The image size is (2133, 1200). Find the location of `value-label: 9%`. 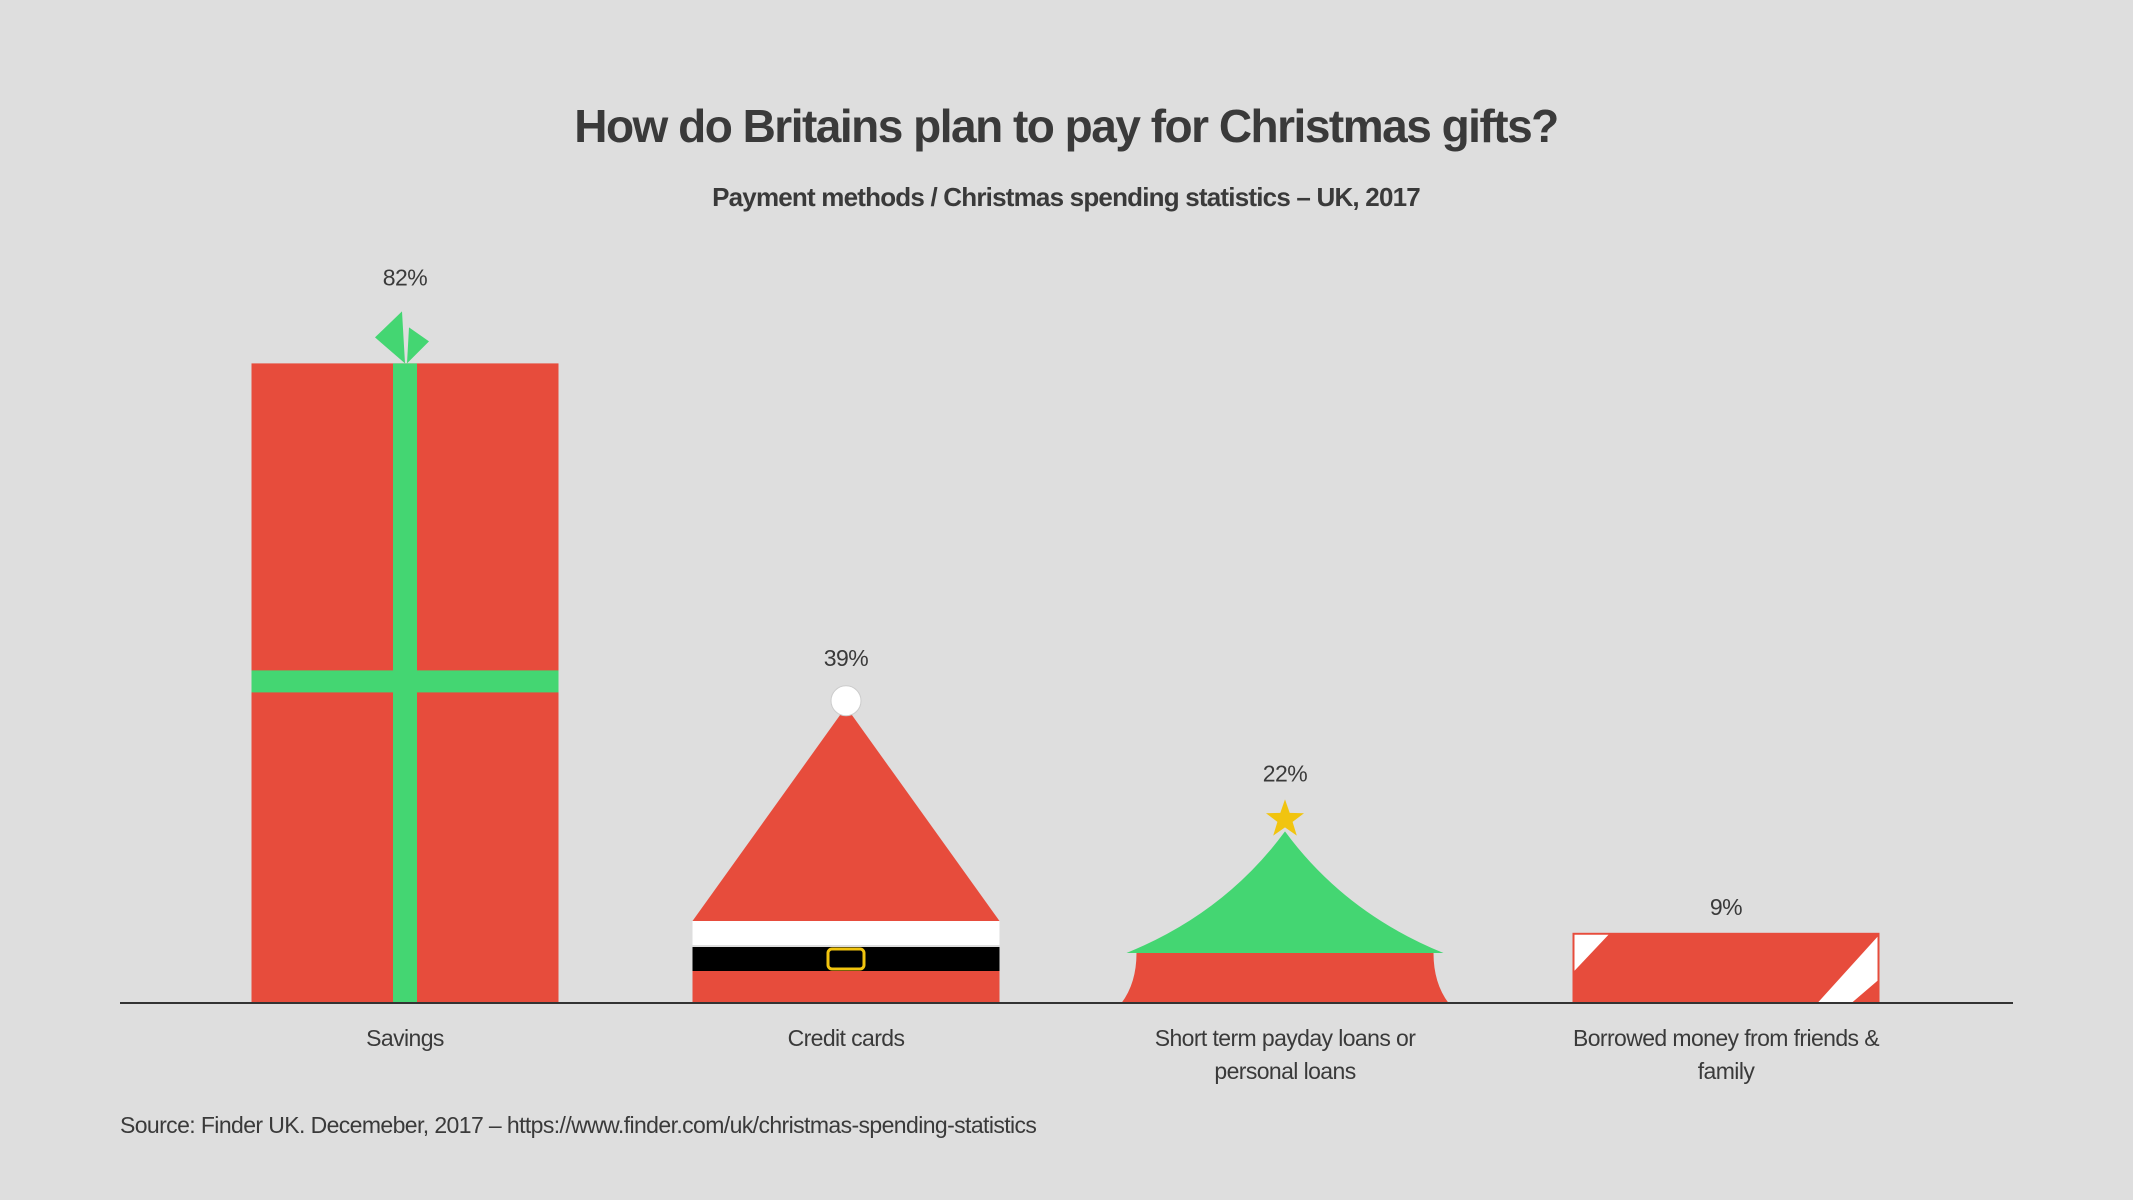

value-label: 9% is located at coordinates (1726, 907).